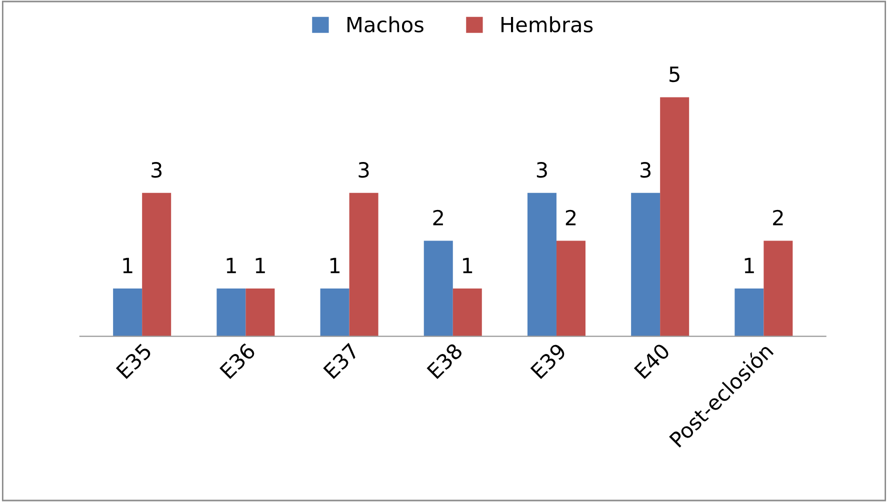 This screenshot has height=502, width=888. Describe the element at coordinates (547, 24) in the screenshot. I see `legend-label: Hembras` at that location.